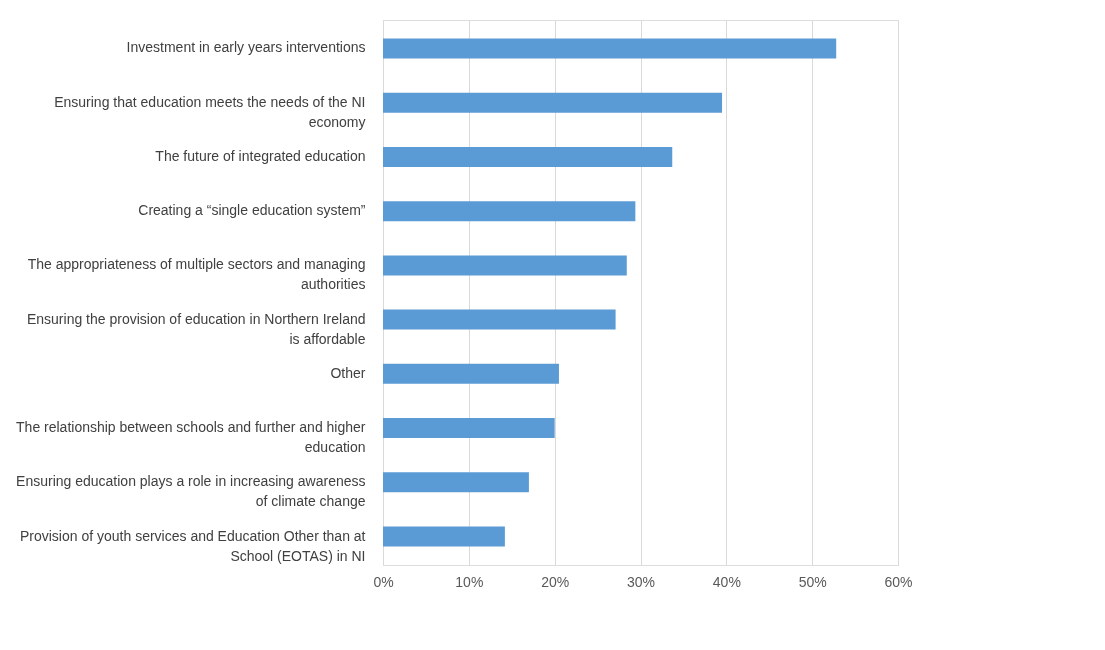 The width and height of the screenshot is (1105, 650). I want to click on y-tick-label: Ensuring the provision of education in Northern Ireland is affordable, so click(196, 328).